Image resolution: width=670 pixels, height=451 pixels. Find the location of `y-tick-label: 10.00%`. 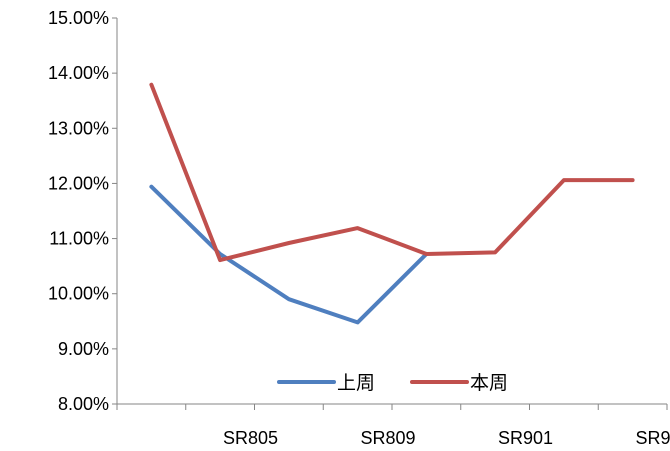

y-tick-label: 10.00% is located at coordinates (78, 294).